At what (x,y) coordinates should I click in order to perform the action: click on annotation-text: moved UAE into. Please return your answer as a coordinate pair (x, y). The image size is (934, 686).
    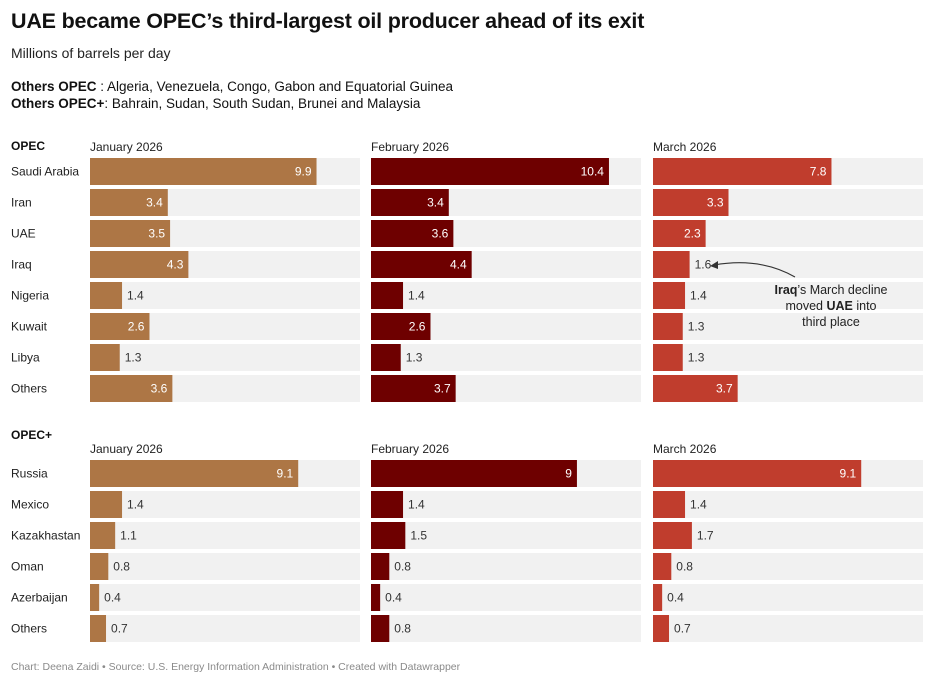
    Looking at the image, I should click on (830, 306).